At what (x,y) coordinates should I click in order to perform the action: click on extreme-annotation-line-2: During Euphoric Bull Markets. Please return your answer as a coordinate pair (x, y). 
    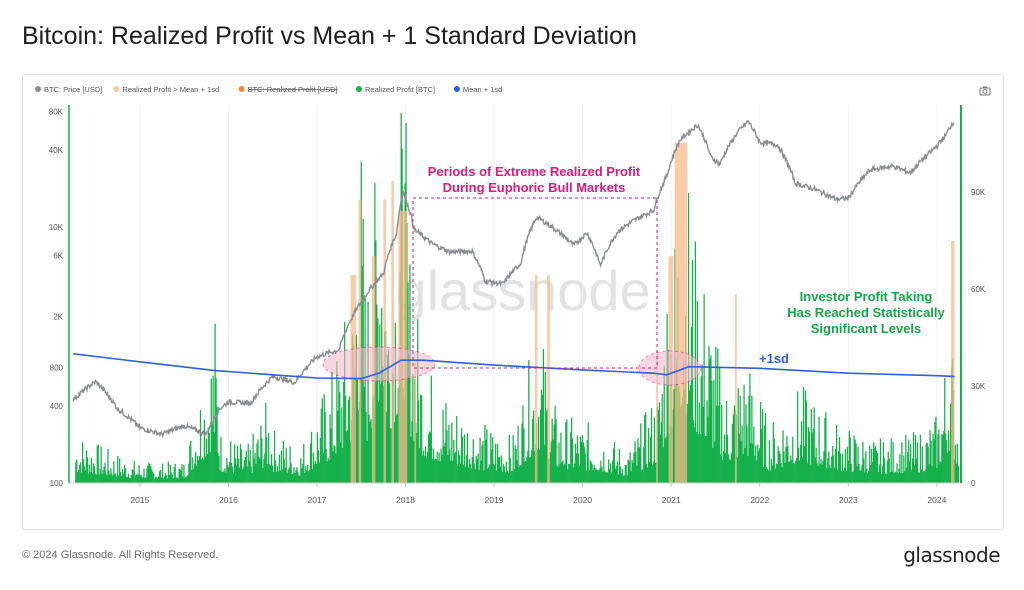
    Looking at the image, I should click on (534, 187).